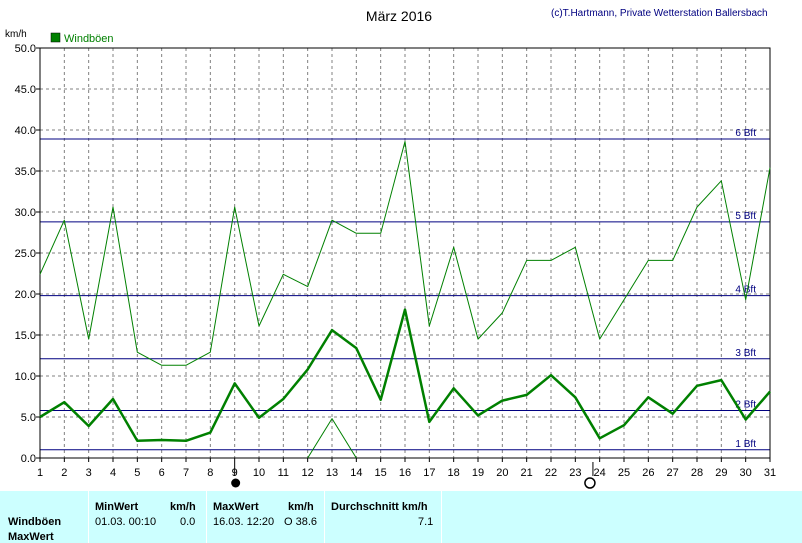 This screenshot has height=543, width=802. Describe the element at coordinates (236, 483) in the screenshot. I see `new-moon-icon` at that location.